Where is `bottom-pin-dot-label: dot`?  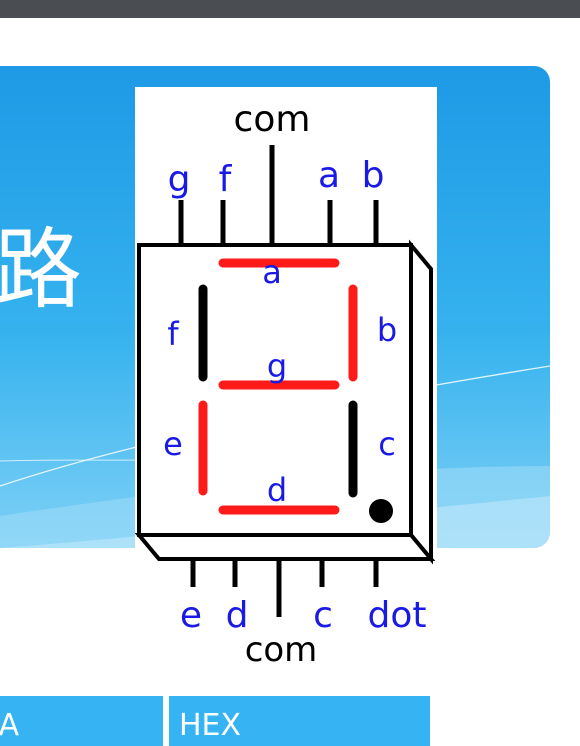
bottom-pin-dot-label: dot is located at coordinates (397, 615).